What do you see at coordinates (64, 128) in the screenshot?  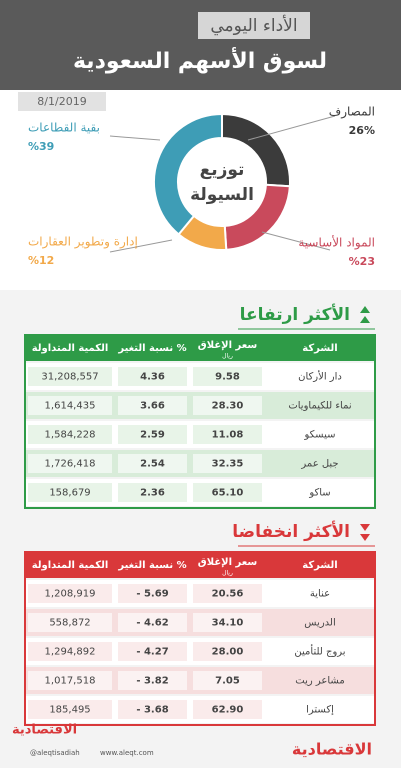 I see `category-label: بقية القطاعات` at bounding box center [64, 128].